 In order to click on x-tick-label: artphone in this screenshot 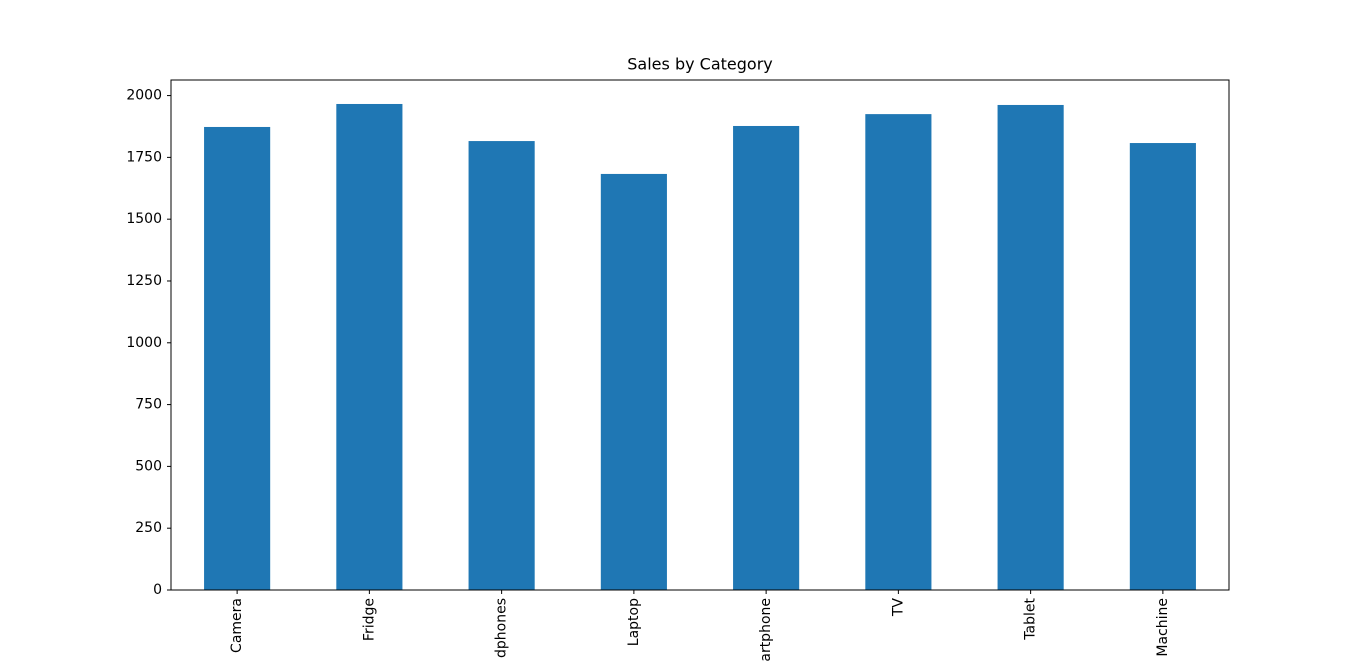, I will do `click(766, 630)`.